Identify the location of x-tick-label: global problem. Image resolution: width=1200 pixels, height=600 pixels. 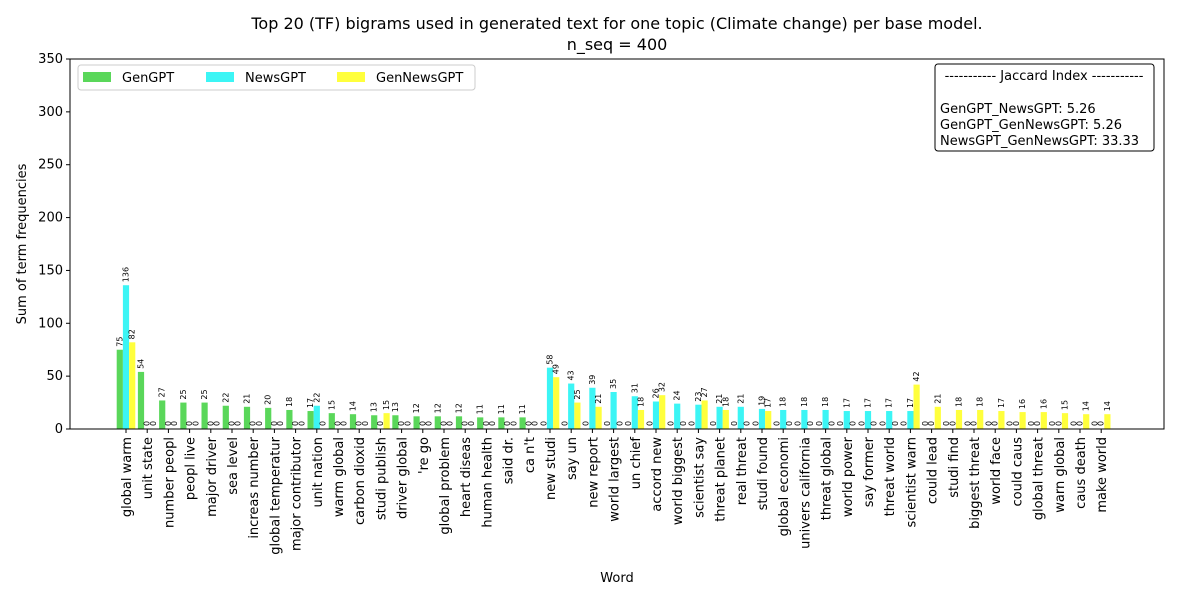
(445, 486).